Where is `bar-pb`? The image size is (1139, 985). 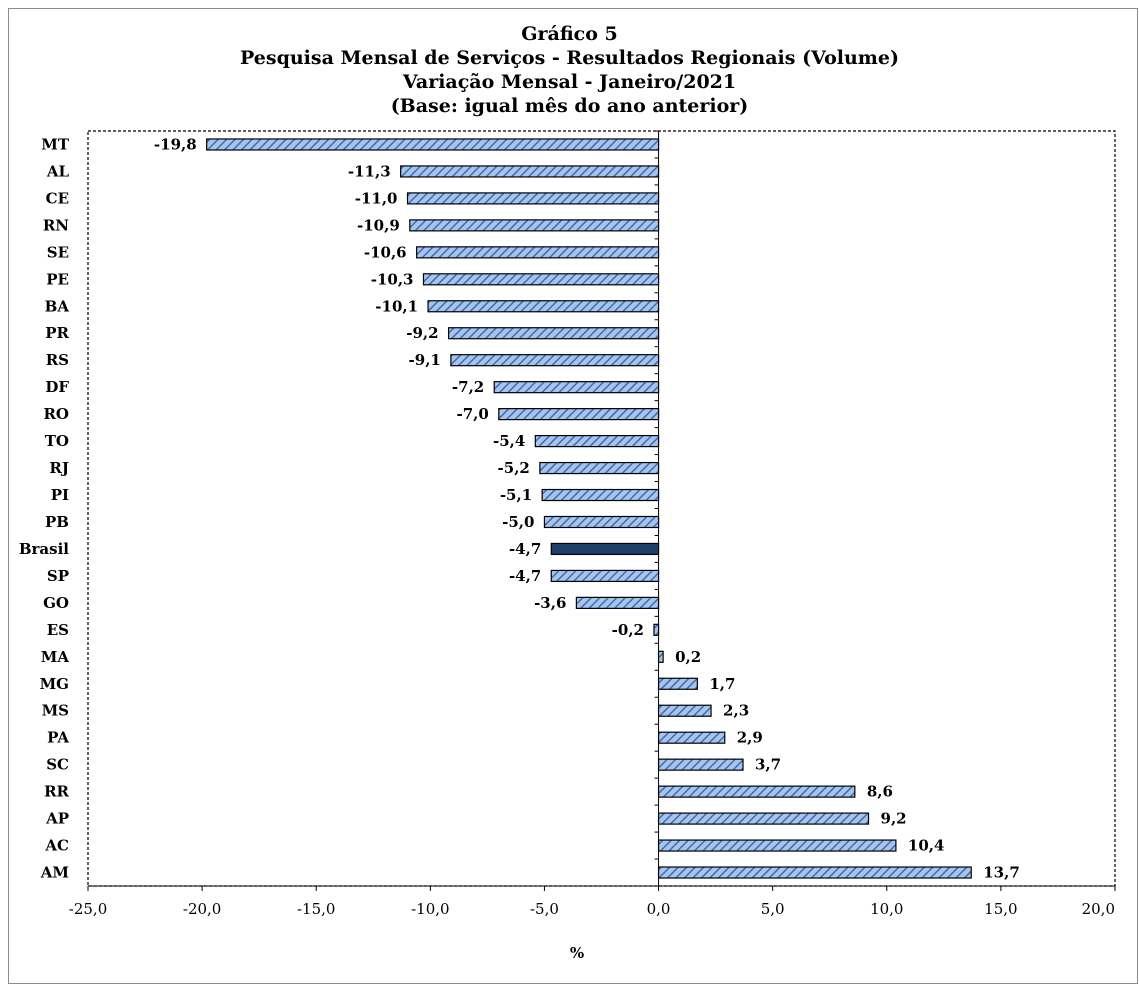 bar-pb is located at coordinates (601, 522).